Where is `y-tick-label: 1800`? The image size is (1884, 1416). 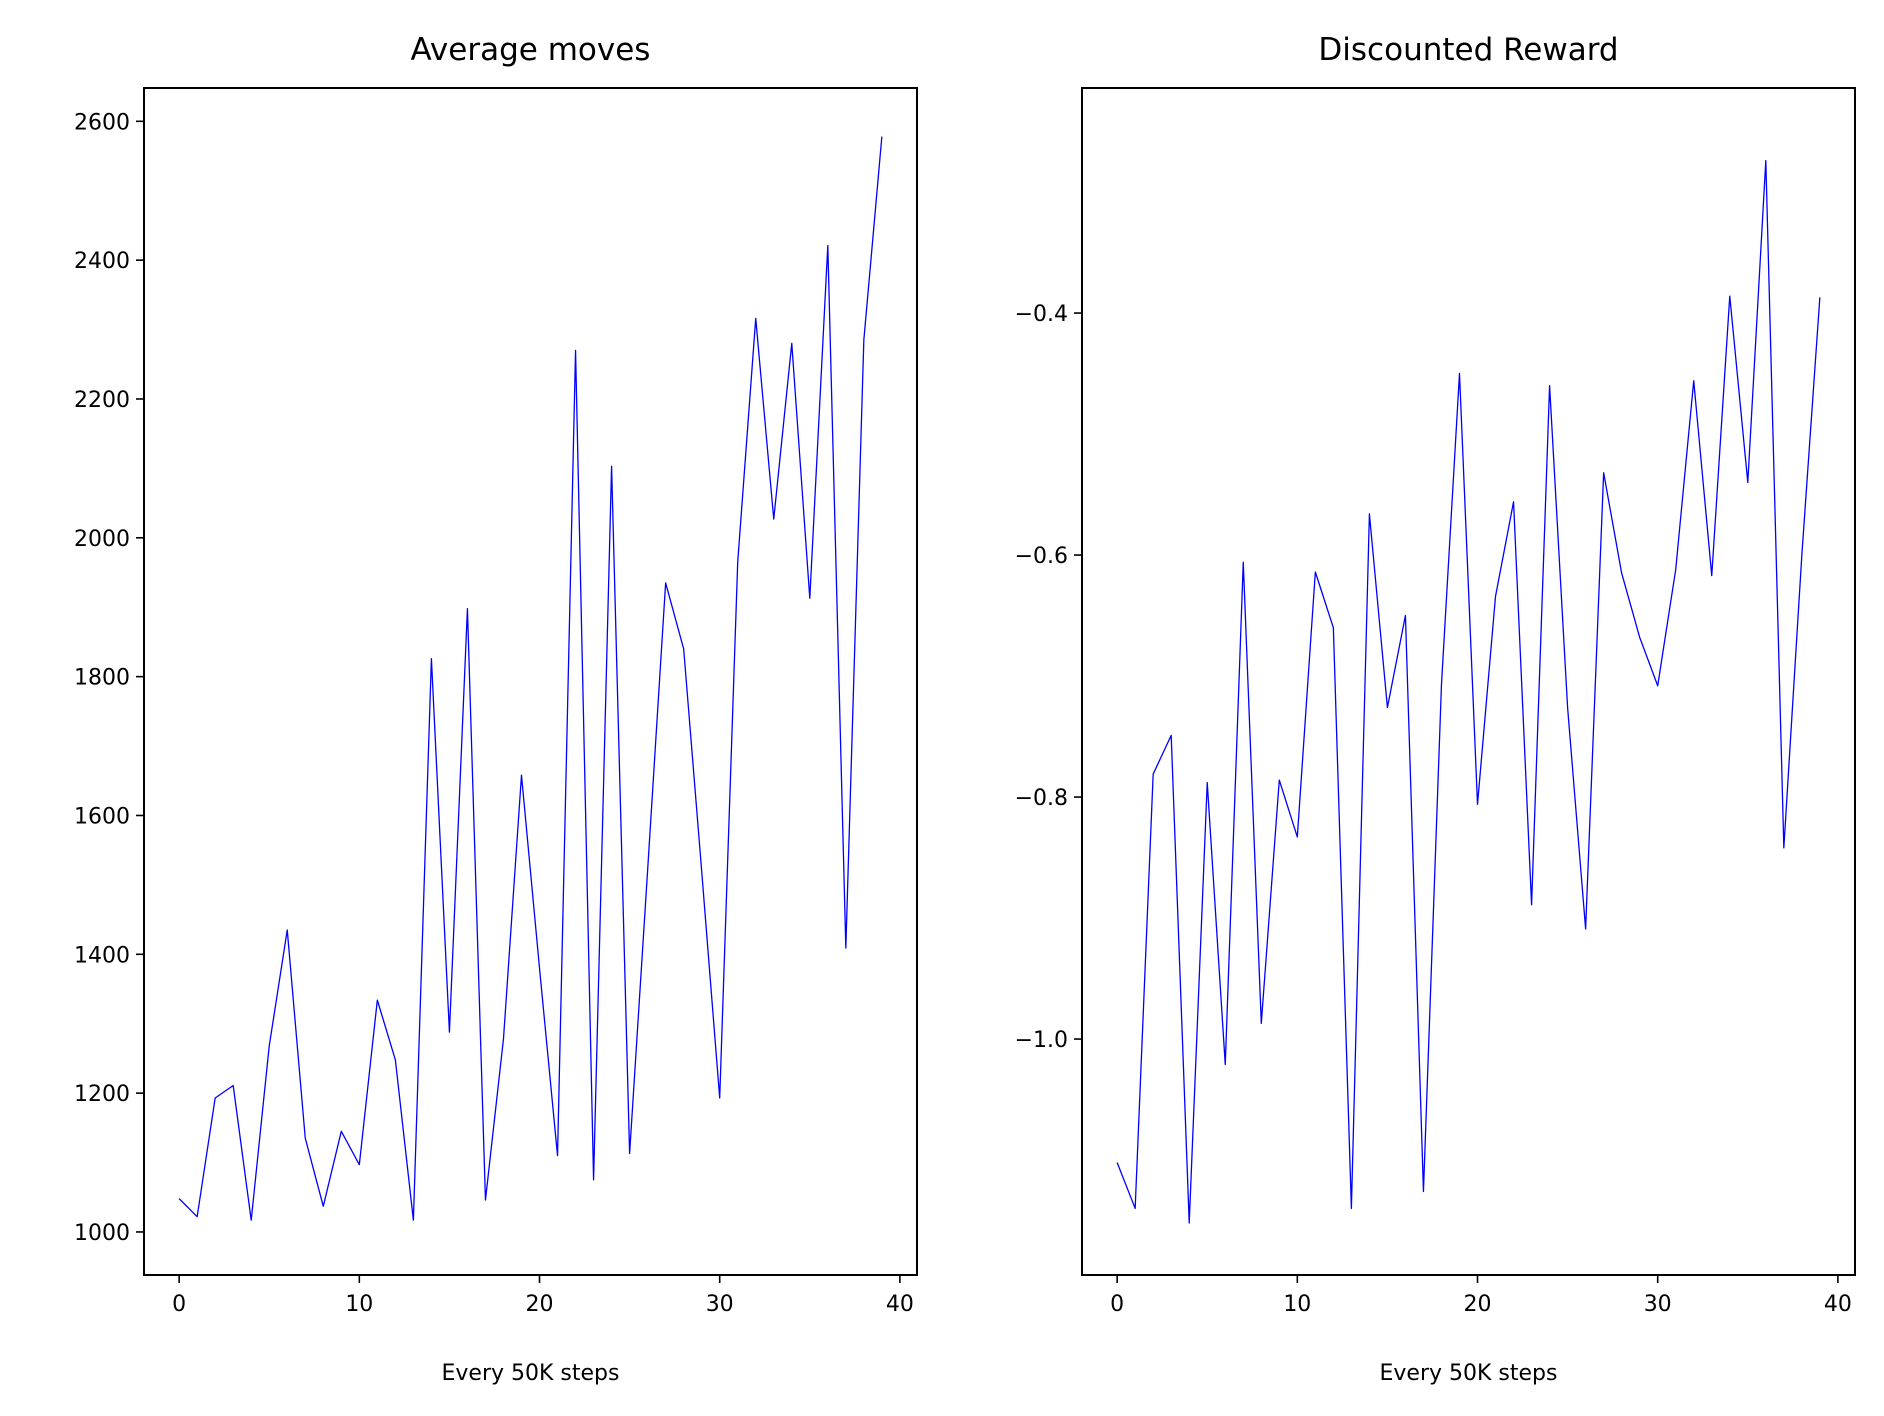
y-tick-label: 1800 is located at coordinates (102, 678).